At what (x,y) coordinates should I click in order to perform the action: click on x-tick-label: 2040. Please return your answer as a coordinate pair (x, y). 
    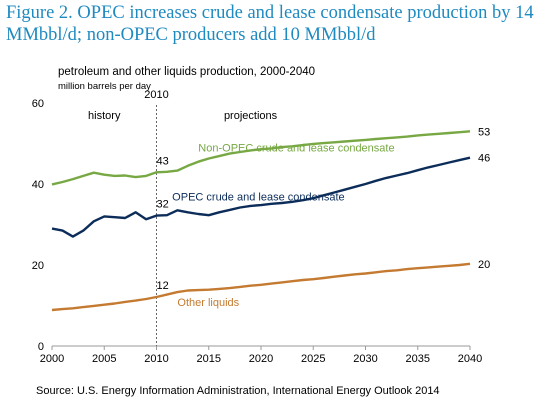
    Looking at the image, I should click on (470, 359).